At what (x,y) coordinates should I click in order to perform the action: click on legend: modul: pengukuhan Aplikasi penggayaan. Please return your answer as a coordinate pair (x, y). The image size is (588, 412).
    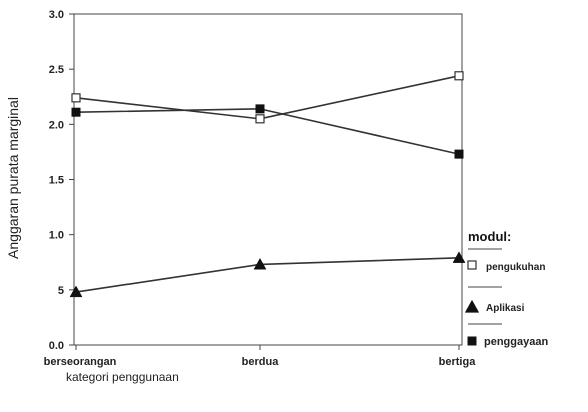
    Looking at the image, I should click on (506, 288).